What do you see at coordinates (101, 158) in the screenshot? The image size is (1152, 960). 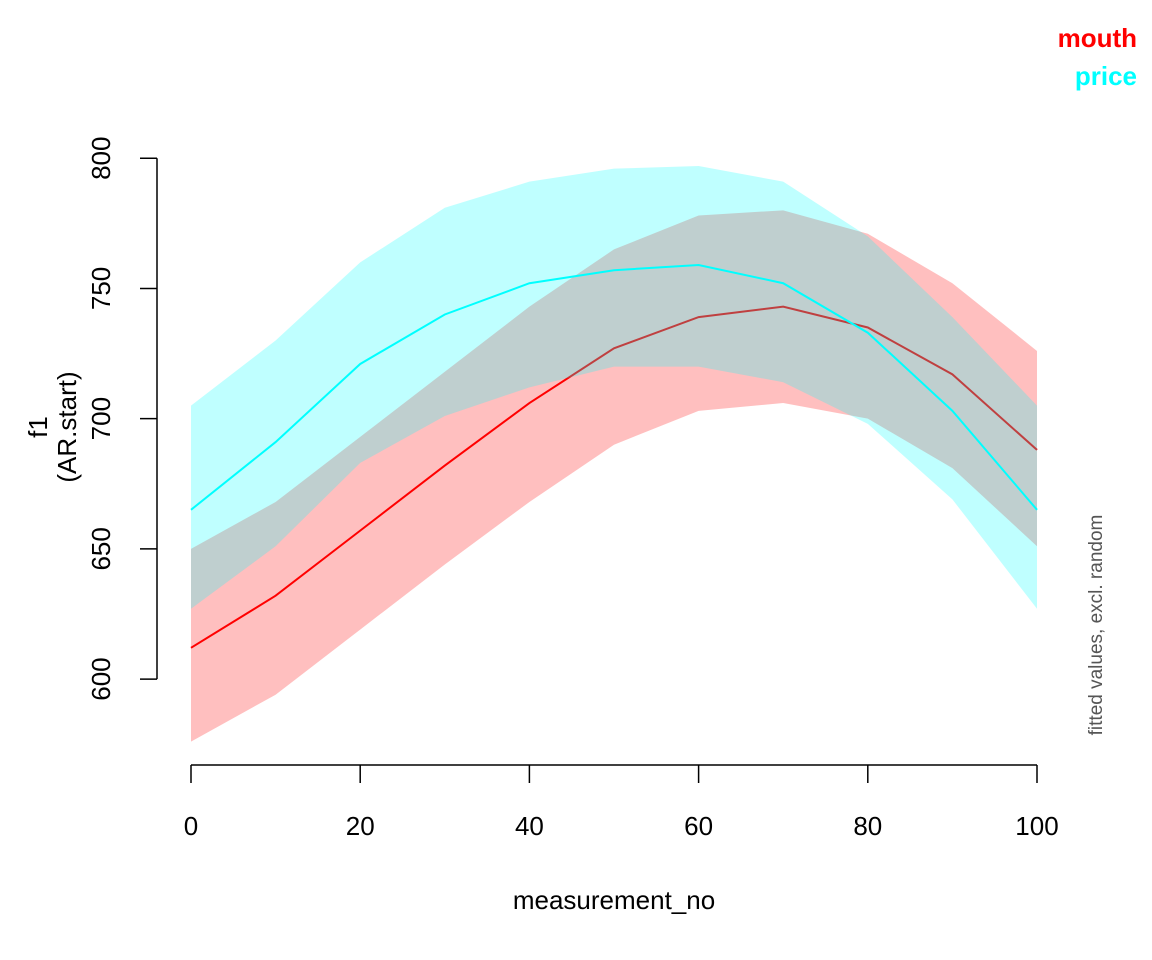 I see `y-tick-label: 800` at bounding box center [101, 158].